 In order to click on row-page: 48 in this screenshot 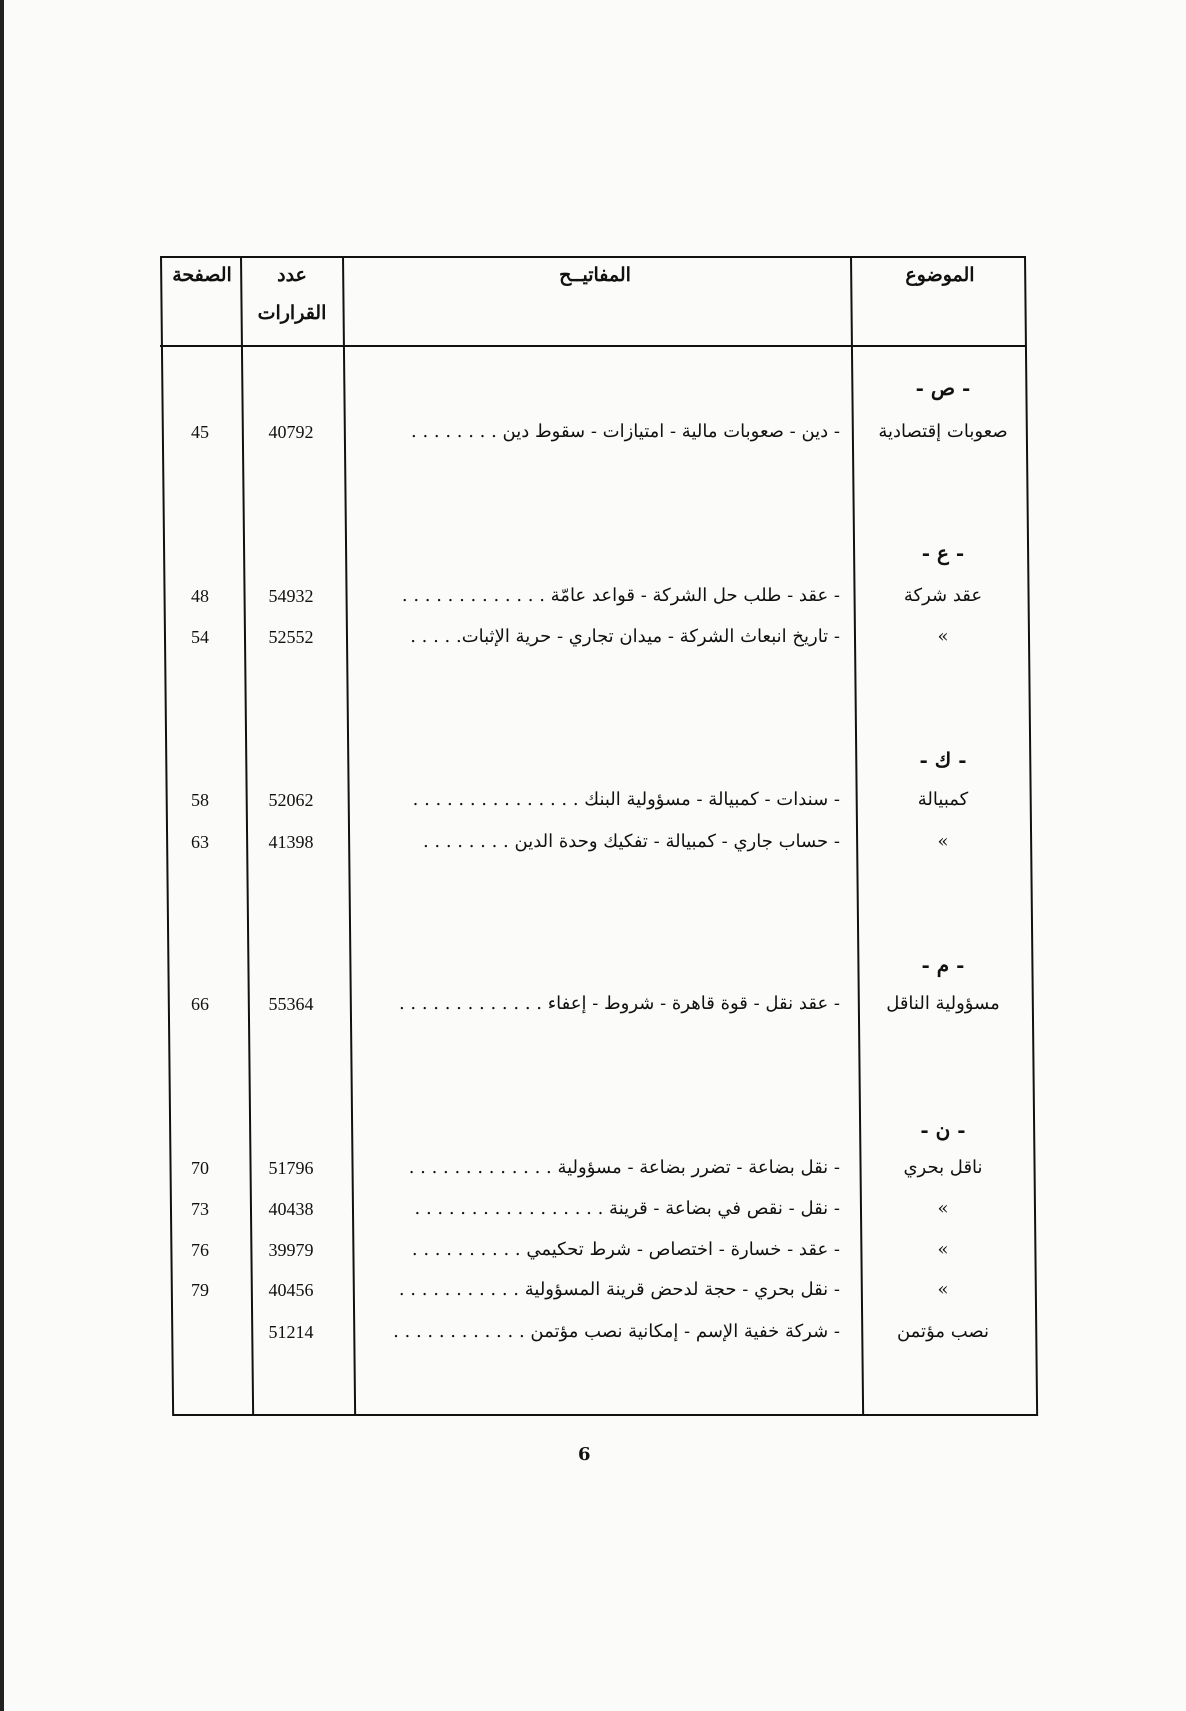, I will do `click(200, 596)`.